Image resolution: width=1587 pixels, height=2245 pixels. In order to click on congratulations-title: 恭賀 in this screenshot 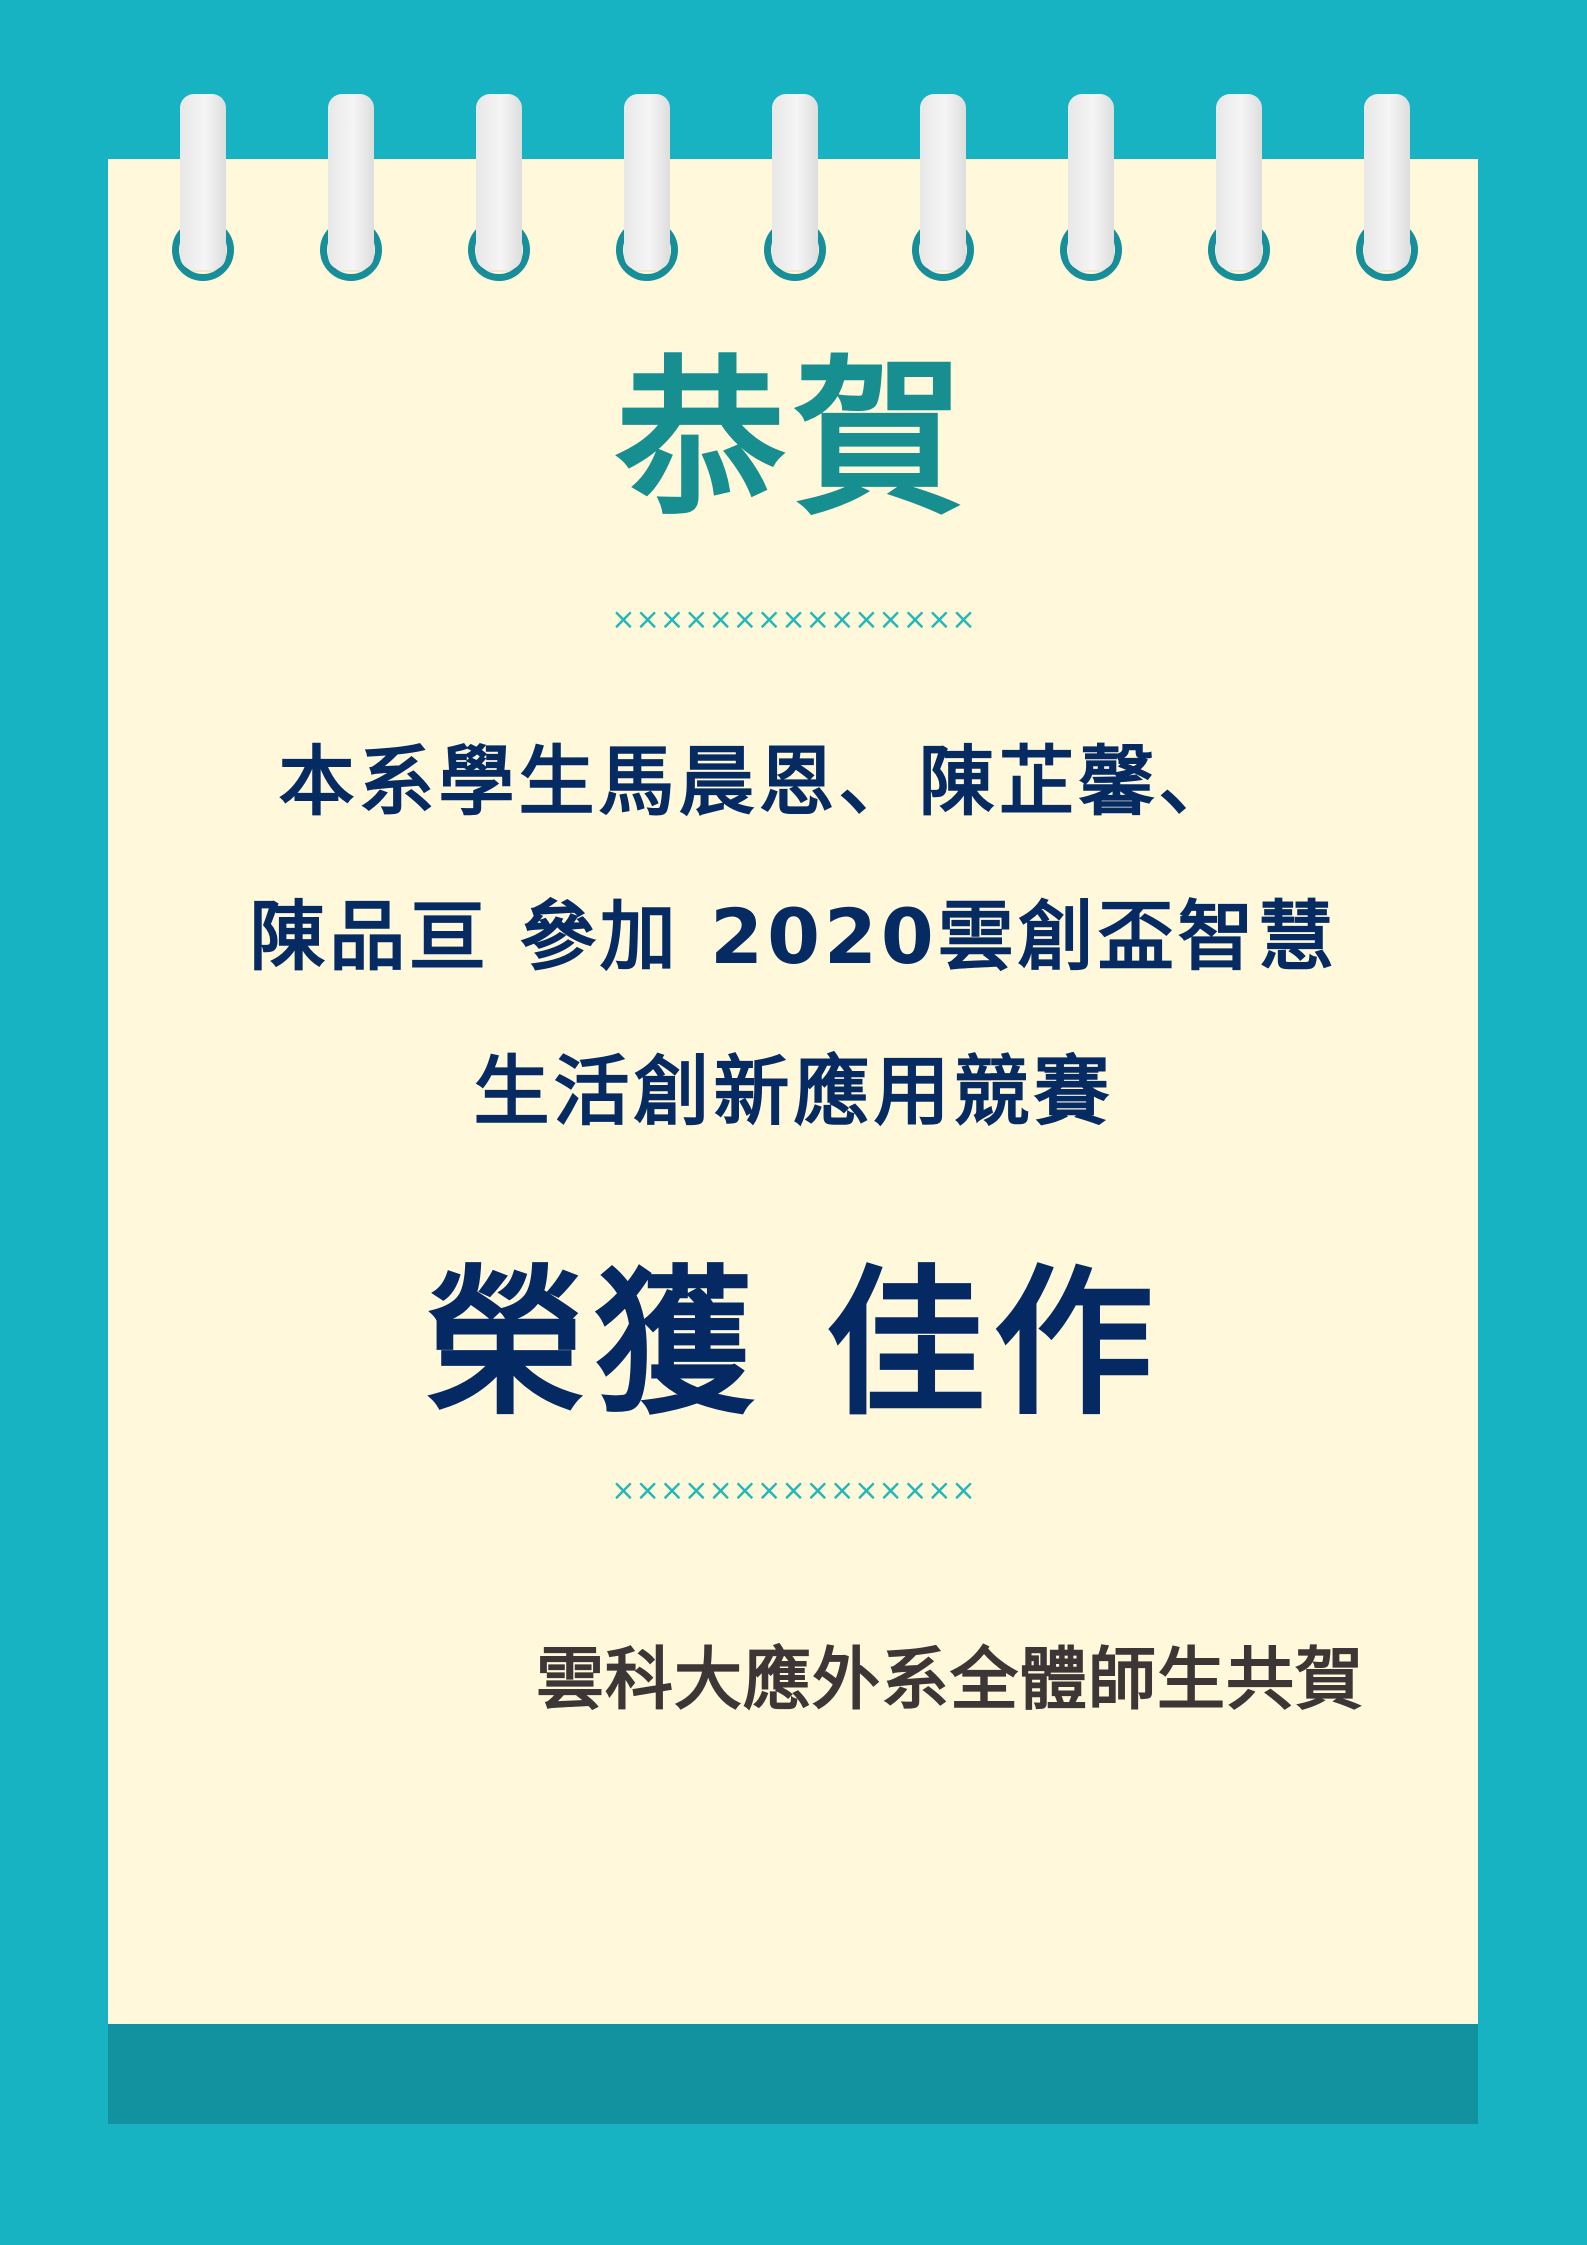, I will do `click(793, 440)`.